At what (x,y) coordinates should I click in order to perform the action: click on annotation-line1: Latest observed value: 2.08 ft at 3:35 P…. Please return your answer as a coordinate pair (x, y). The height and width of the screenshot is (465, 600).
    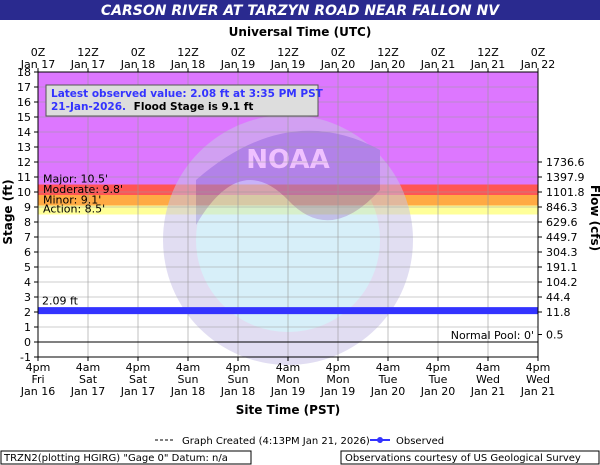
    Looking at the image, I should click on (187, 94).